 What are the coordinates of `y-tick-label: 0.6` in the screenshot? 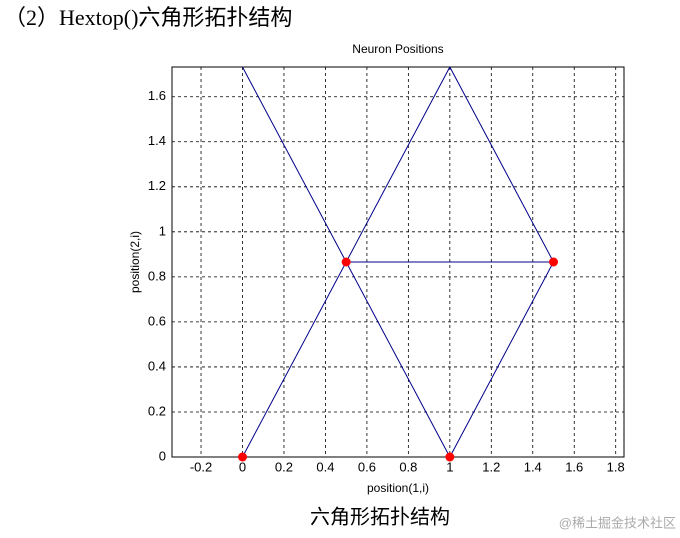 It's located at (157, 320).